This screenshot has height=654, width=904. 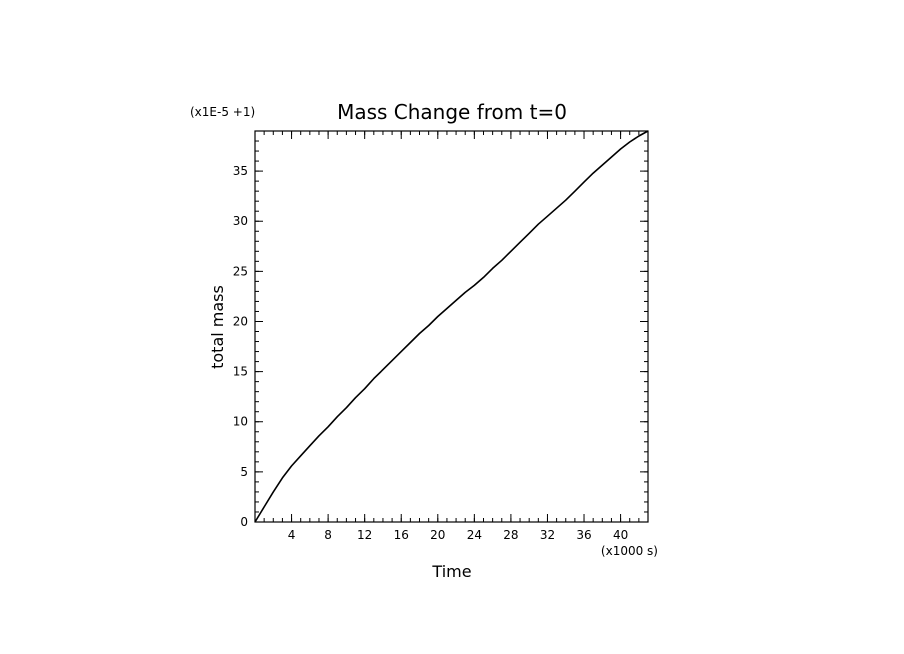 What do you see at coordinates (437, 535) in the screenshot?
I see `x-tick-label: 20` at bounding box center [437, 535].